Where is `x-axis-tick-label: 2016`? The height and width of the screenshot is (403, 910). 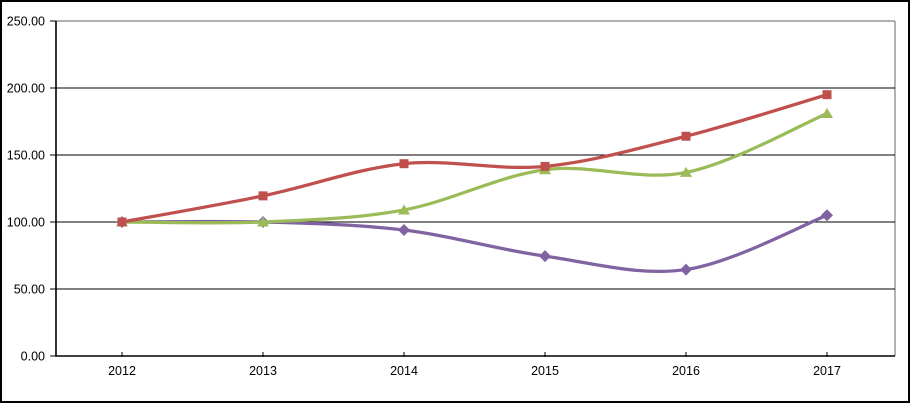 x-axis-tick-label: 2016 is located at coordinates (686, 371).